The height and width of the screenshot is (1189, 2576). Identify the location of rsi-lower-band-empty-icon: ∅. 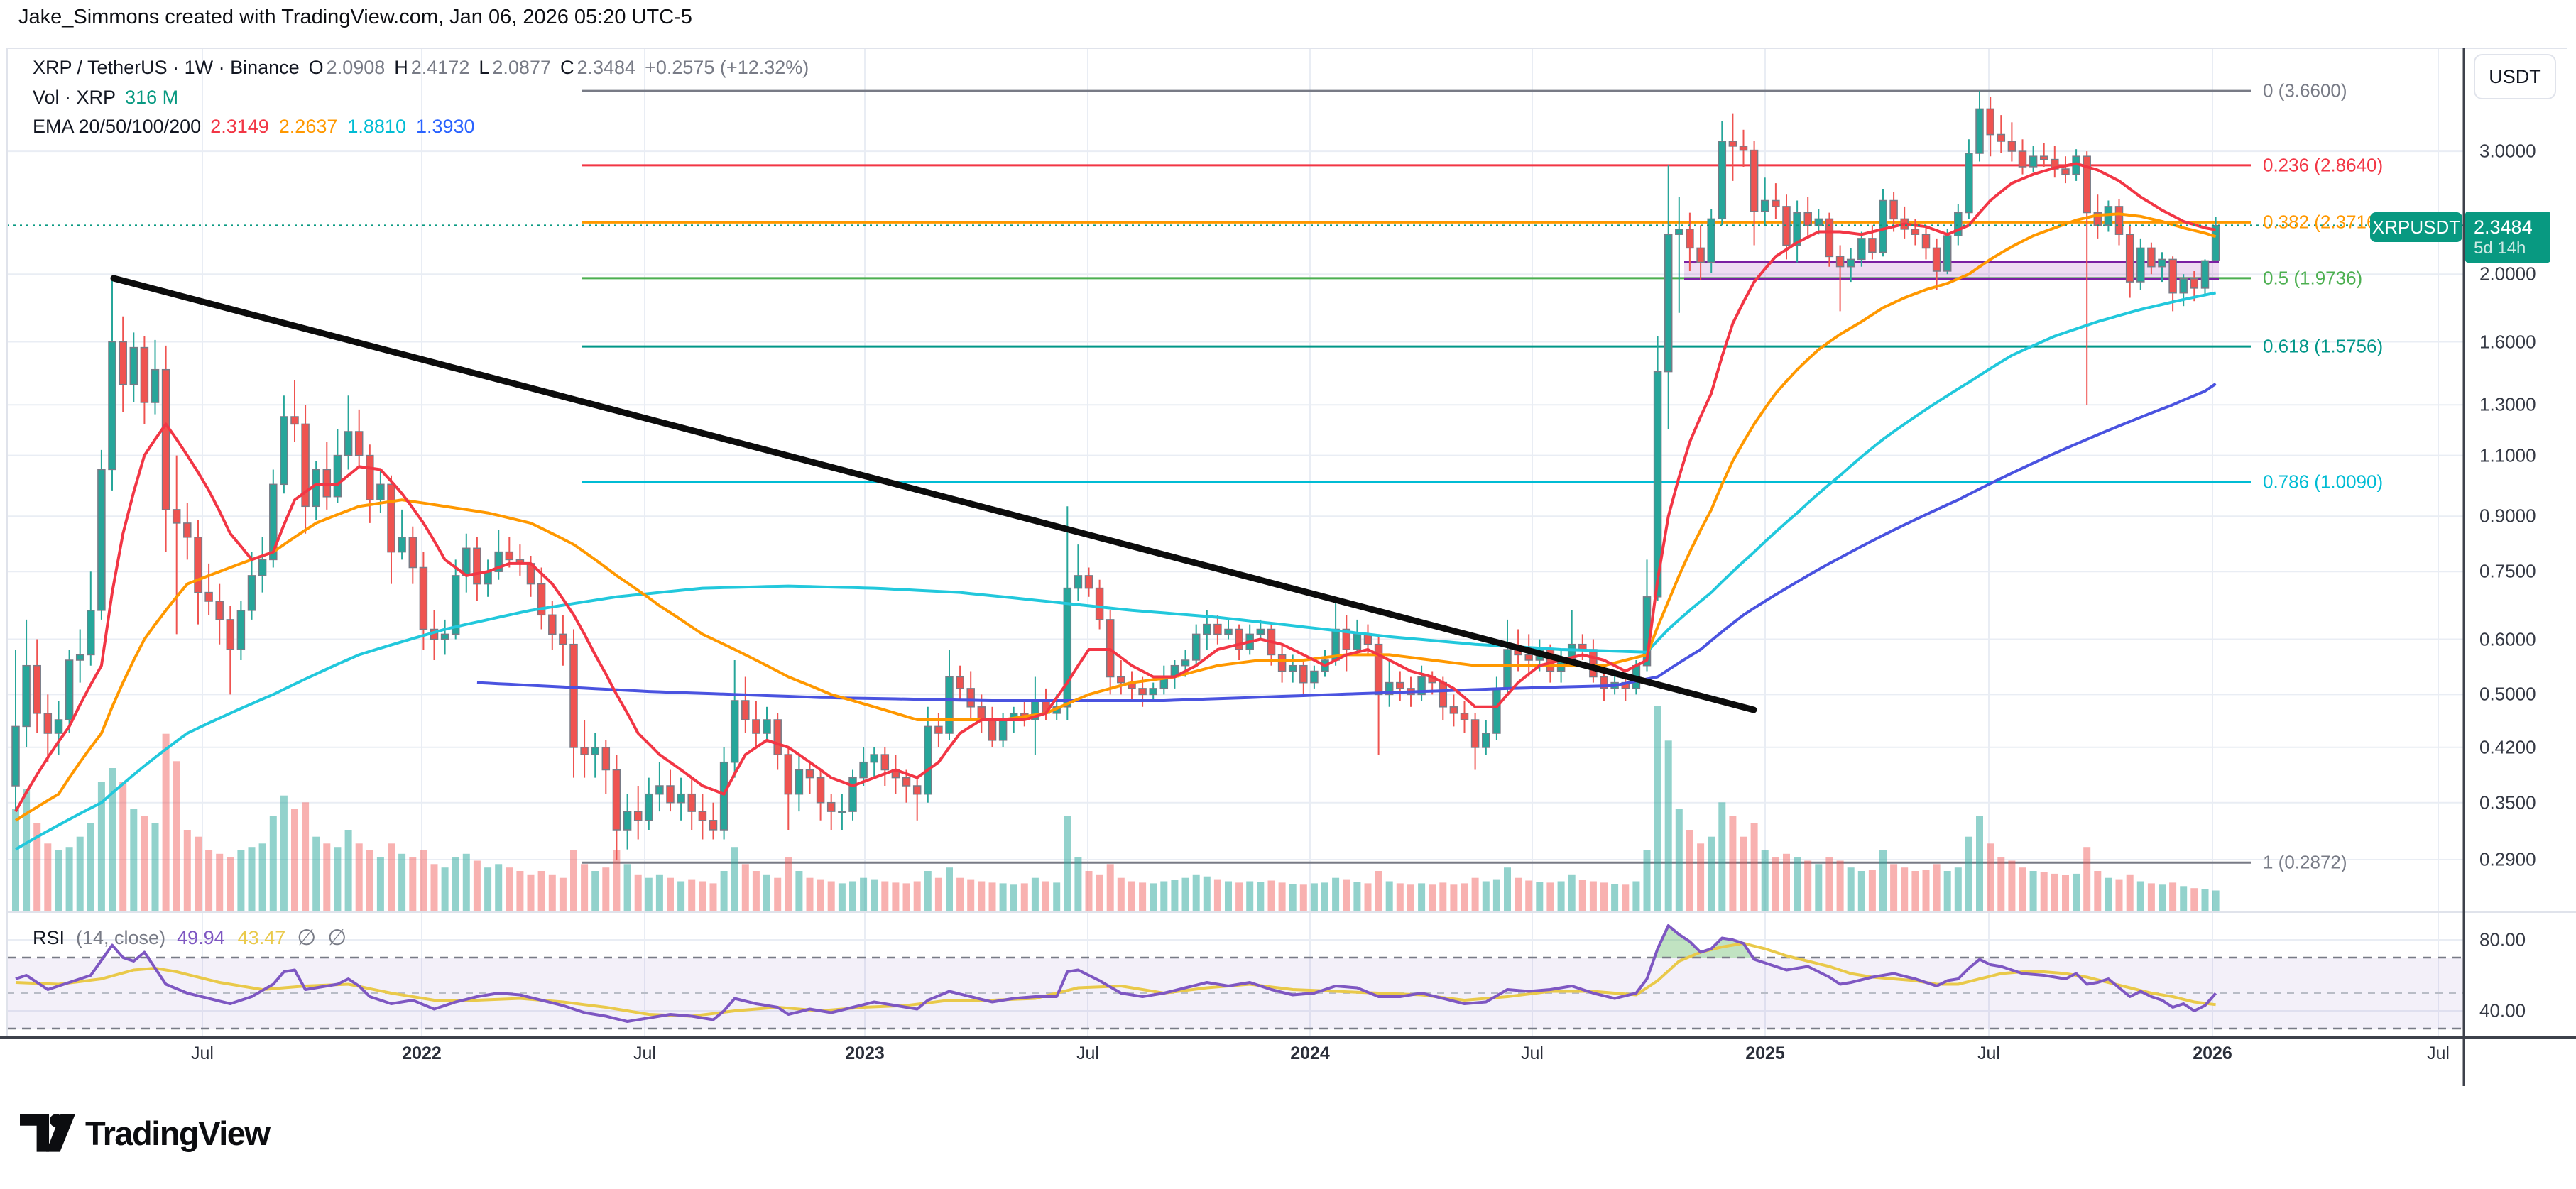
(337, 937).